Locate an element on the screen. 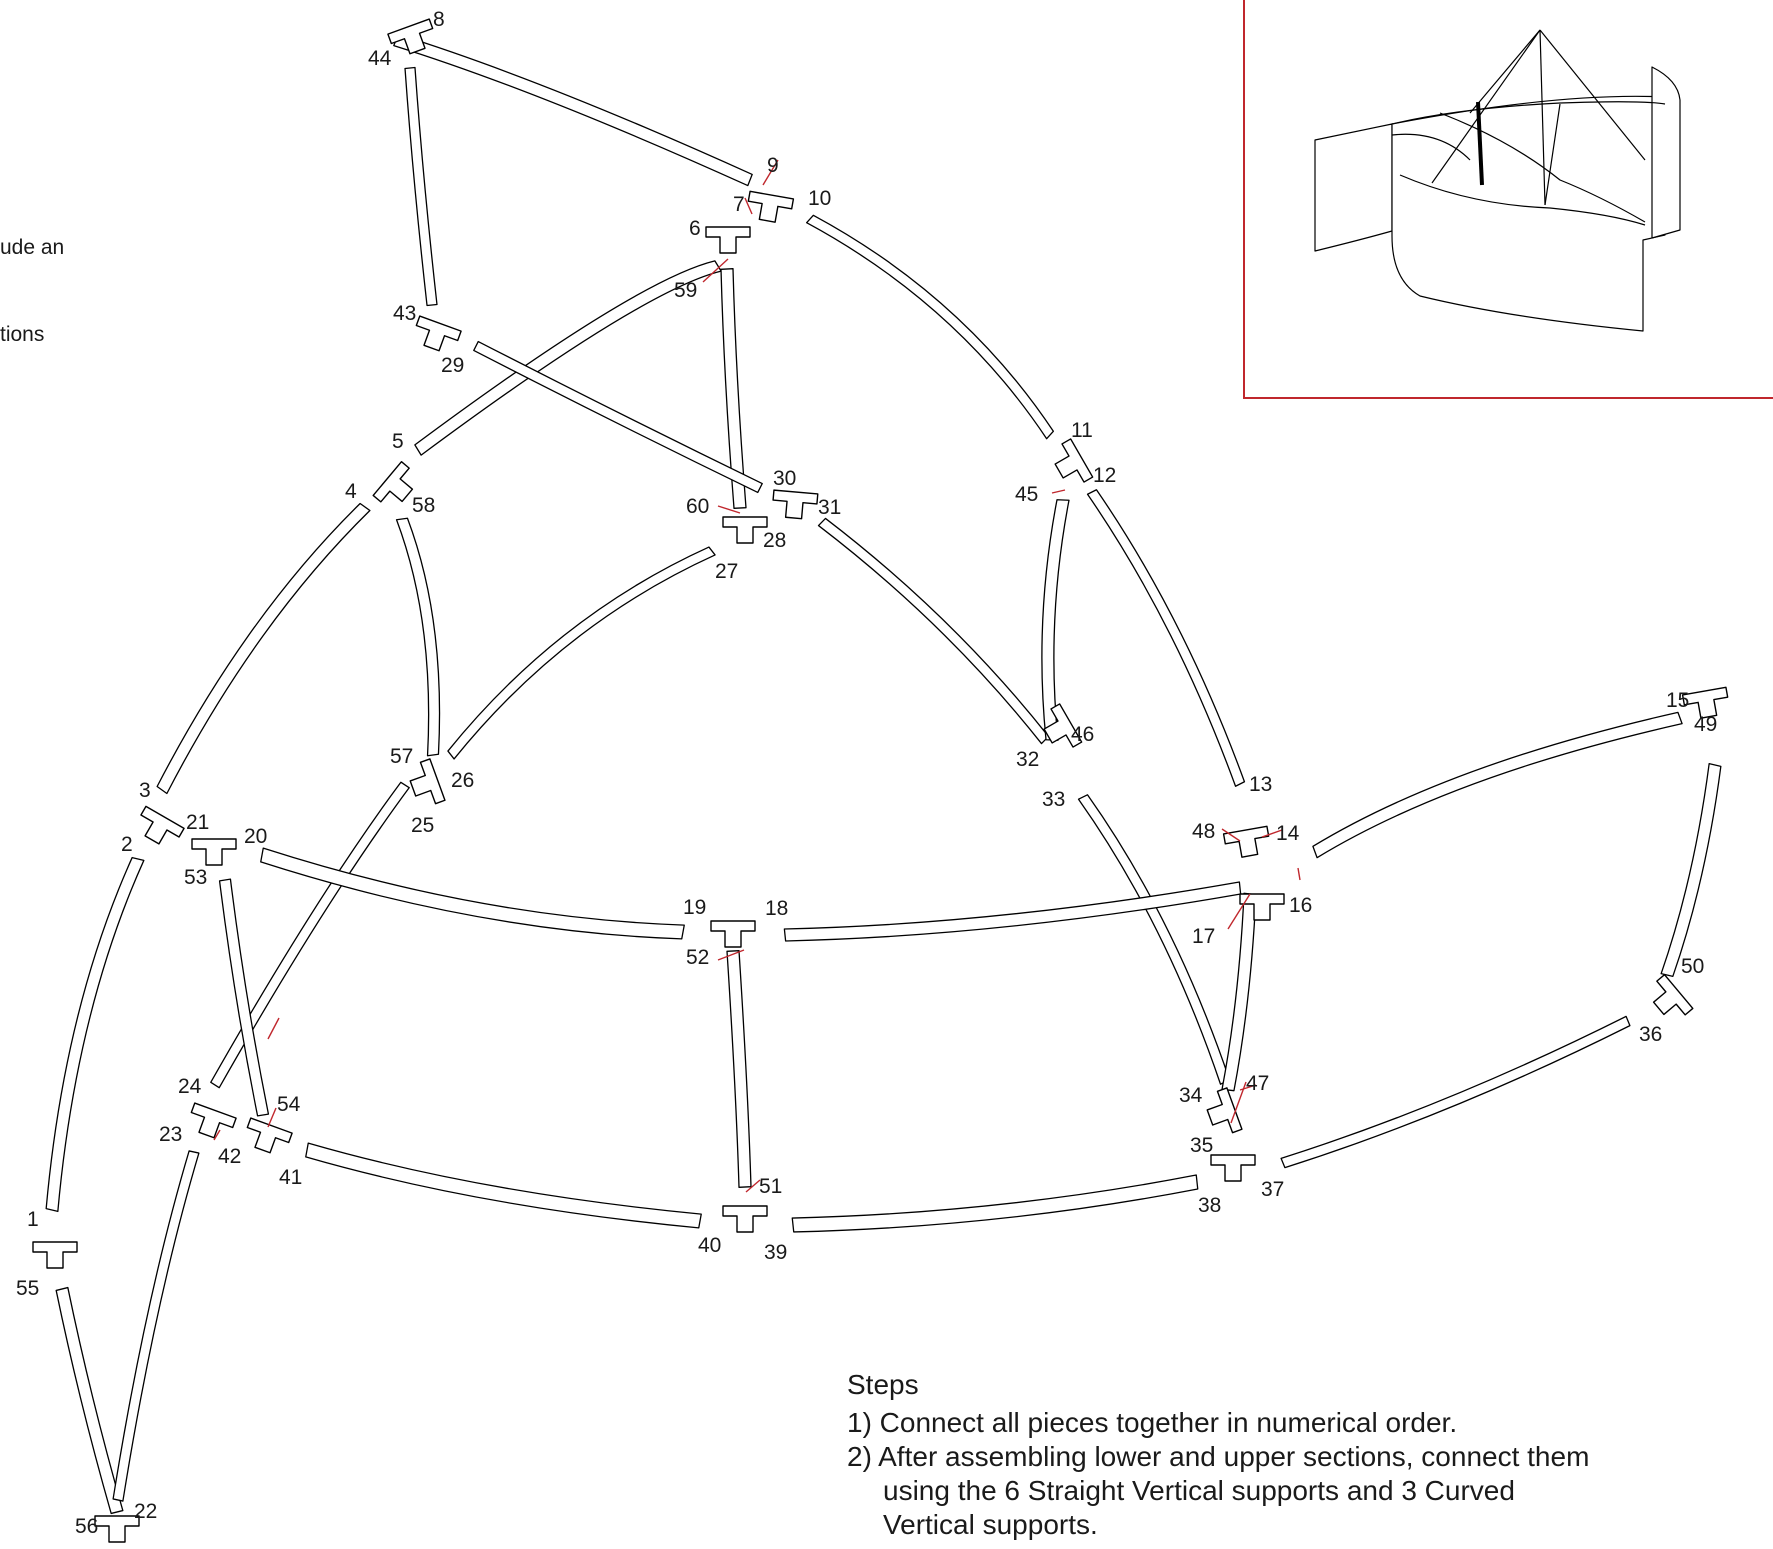  part-number-label: 34 is located at coordinates (1191, 1095).